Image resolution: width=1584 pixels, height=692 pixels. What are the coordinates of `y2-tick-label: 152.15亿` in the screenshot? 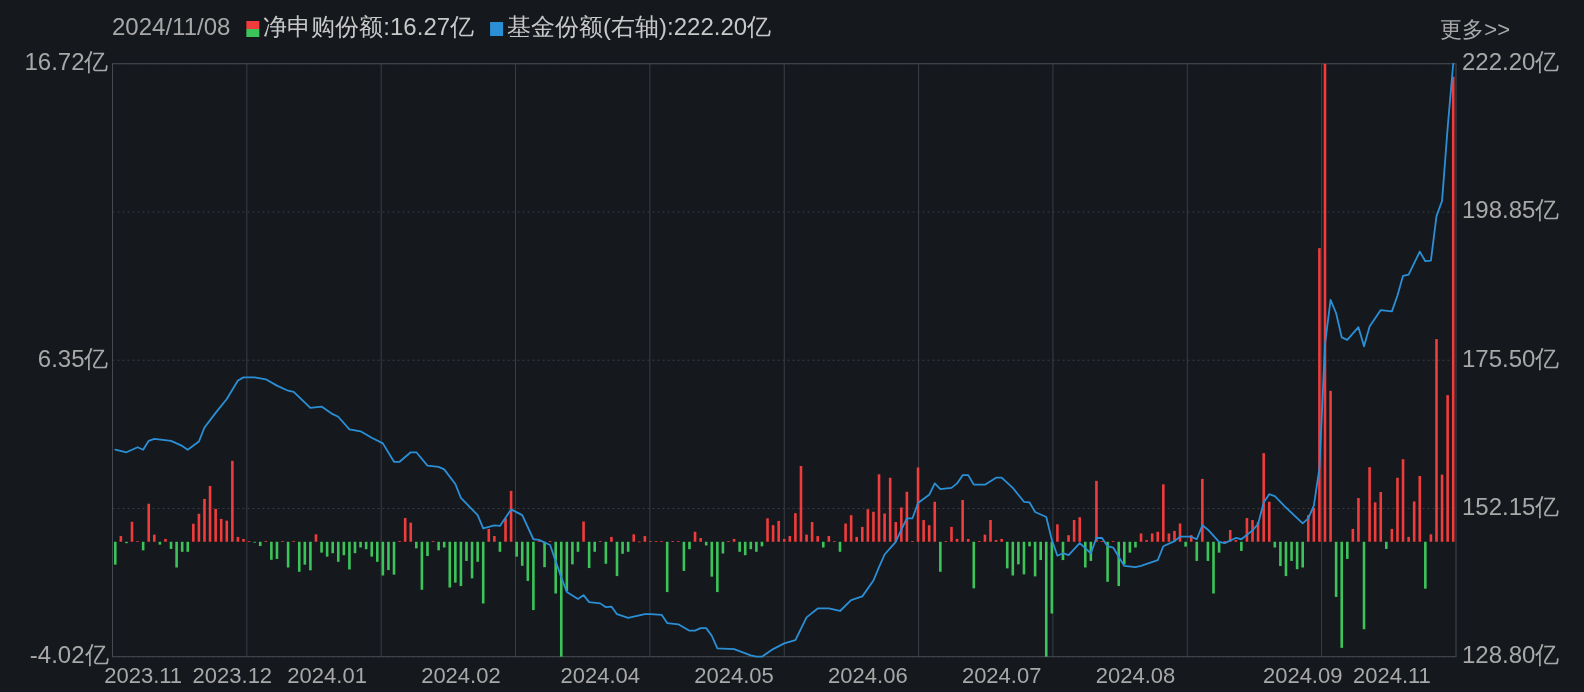 It's located at (1511, 506).